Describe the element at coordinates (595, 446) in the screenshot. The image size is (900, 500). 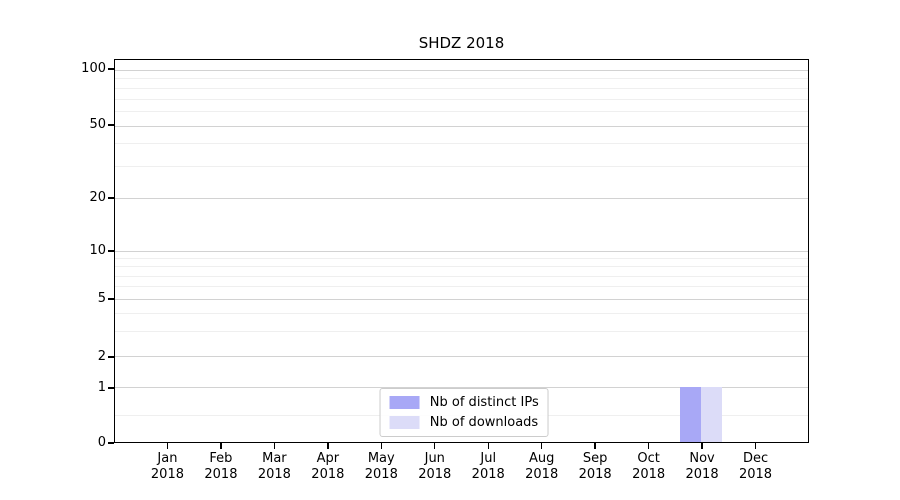
I see `x-tick-sep` at that location.